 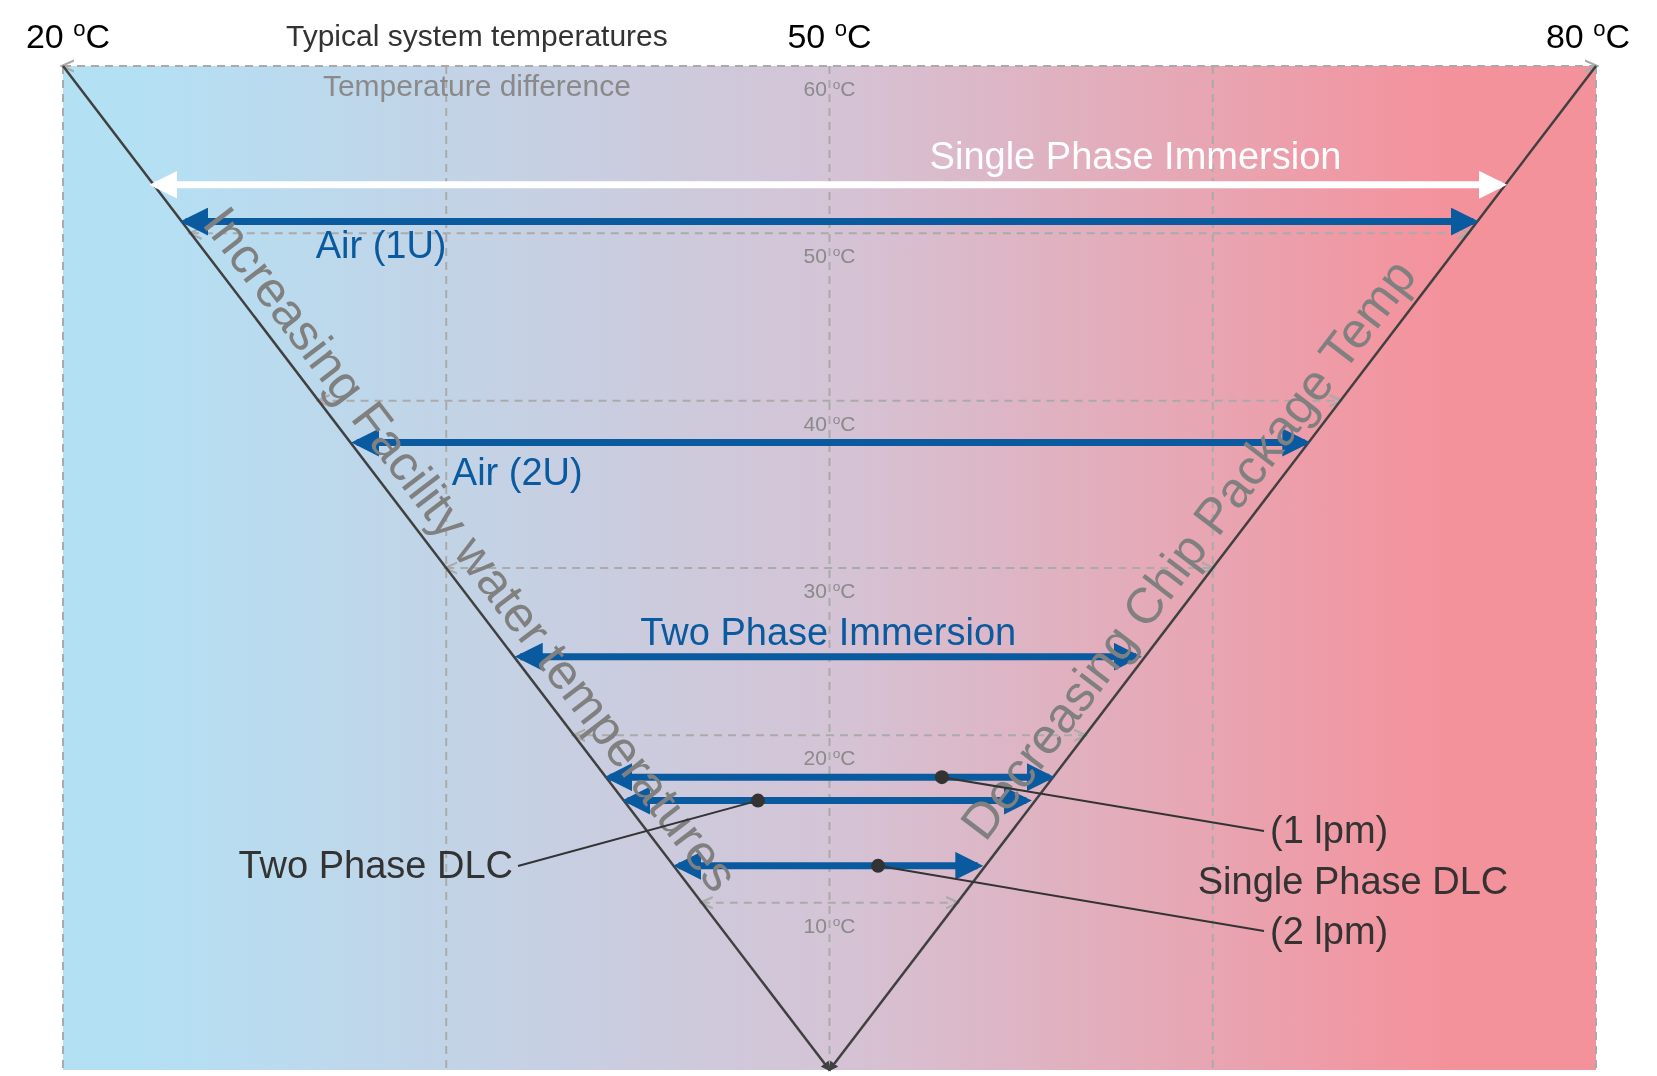 What do you see at coordinates (829, 757) in the screenshot?
I see `y-tick-label: 20 $^{o}$C` at bounding box center [829, 757].